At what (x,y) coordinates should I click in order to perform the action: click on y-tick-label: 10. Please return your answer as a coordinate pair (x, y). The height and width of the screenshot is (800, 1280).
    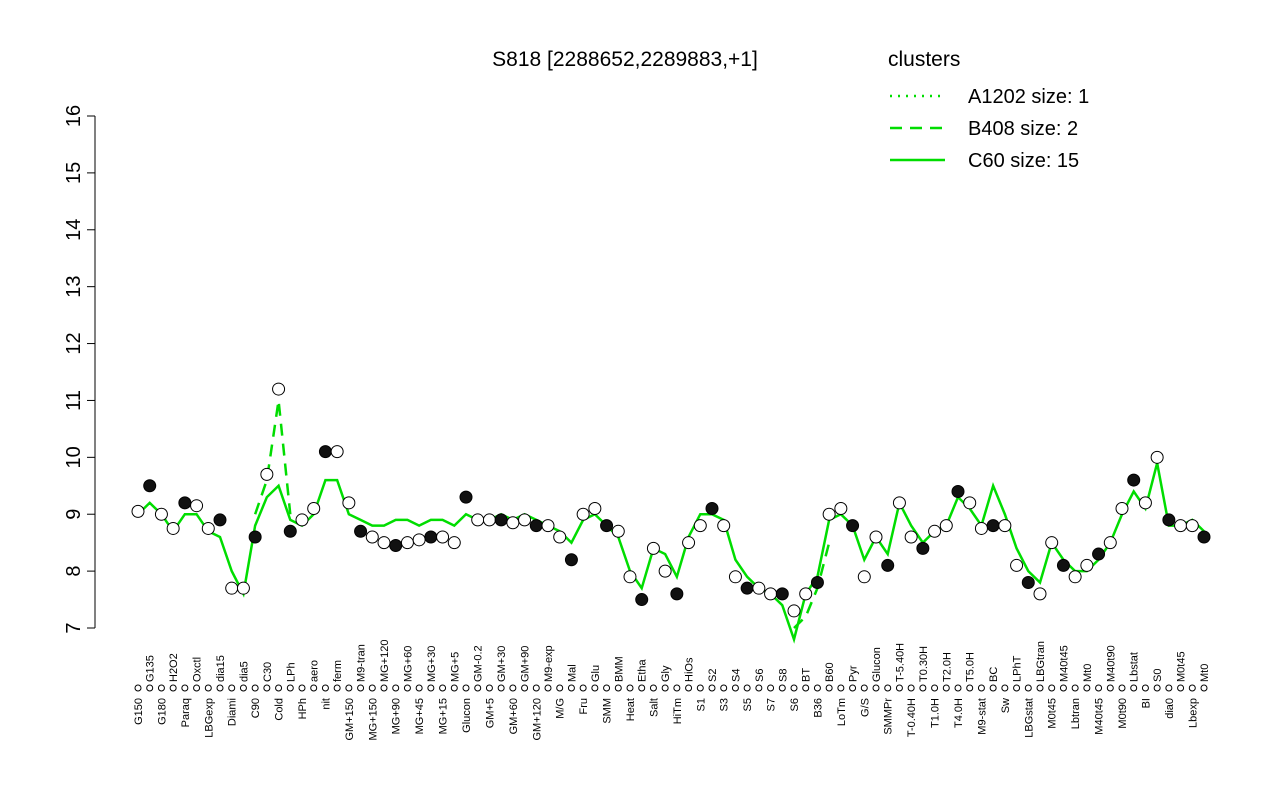
    Looking at the image, I should click on (74, 457).